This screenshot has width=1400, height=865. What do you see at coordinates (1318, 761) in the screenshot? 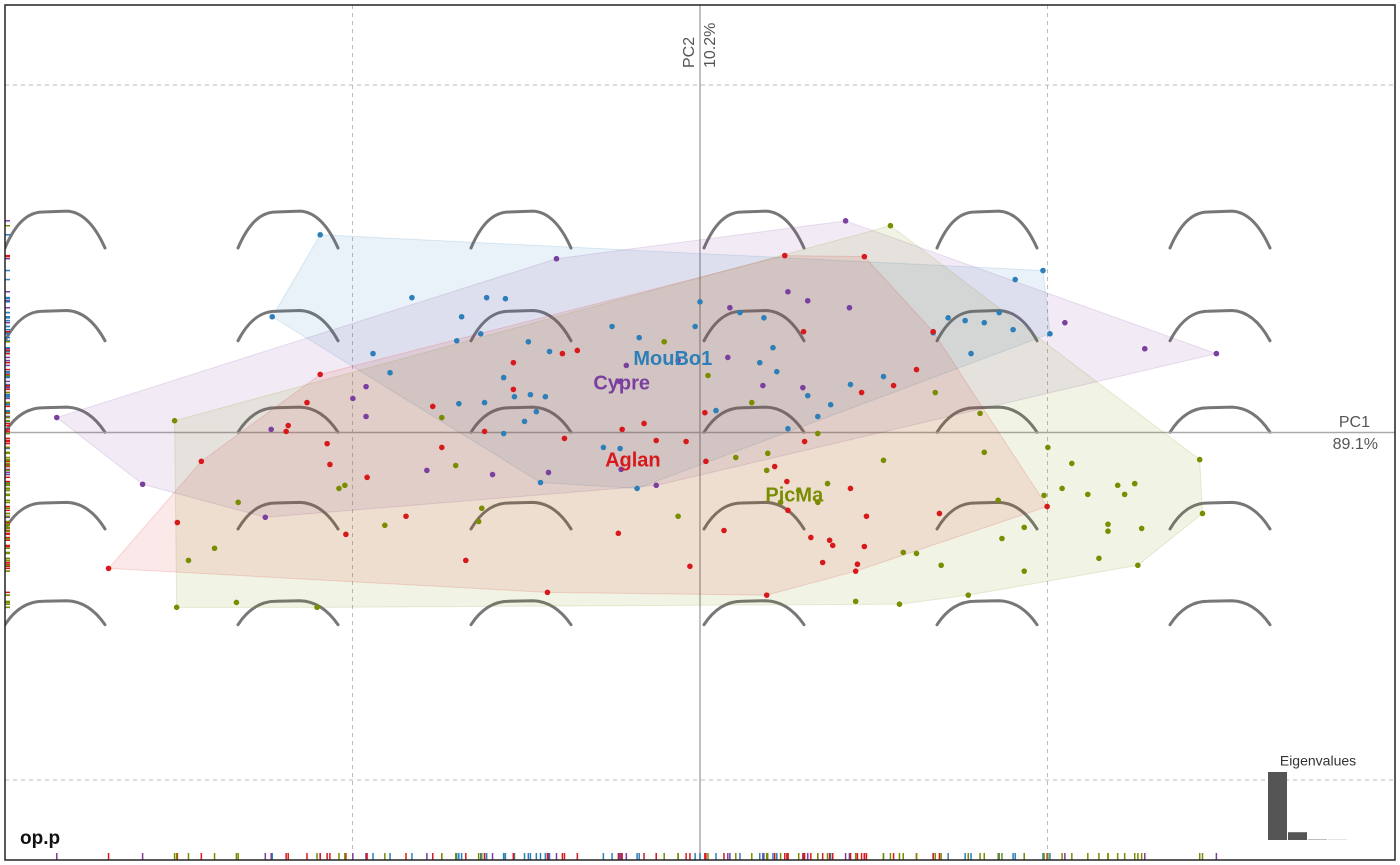
I see `eigenvalues-title: Eigenvalues` at bounding box center [1318, 761].